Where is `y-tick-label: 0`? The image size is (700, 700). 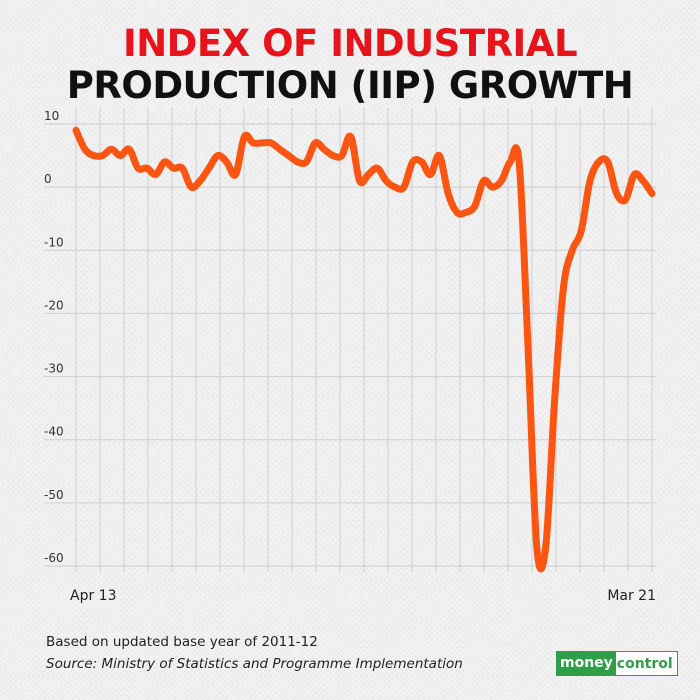
y-tick-label: 0 is located at coordinates (48, 179).